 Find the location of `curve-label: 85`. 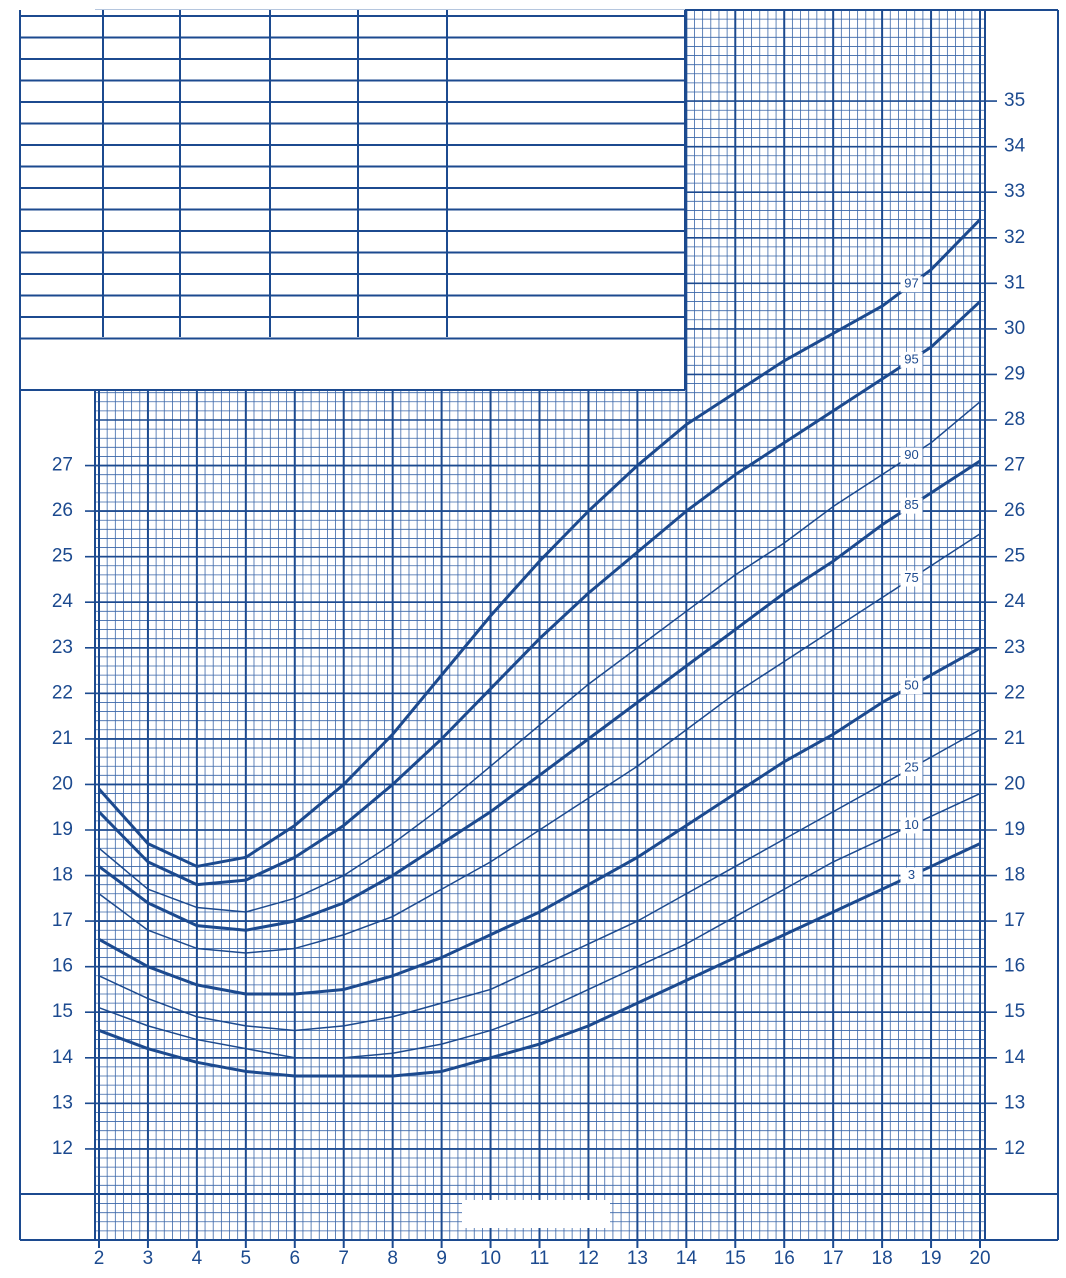

curve-label: 85 is located at coordinates (911, 504).